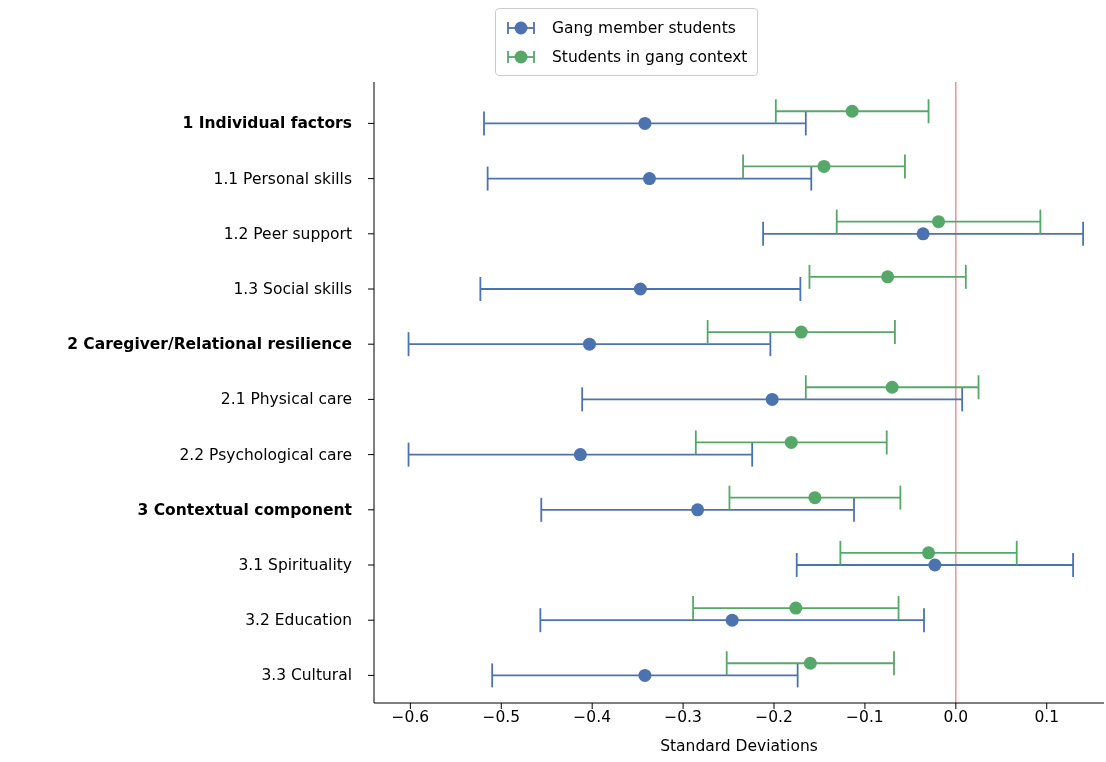 This screenshot has height=762, width=1106. I want to click on x-tick-label: −0.6, so click(410, 717).